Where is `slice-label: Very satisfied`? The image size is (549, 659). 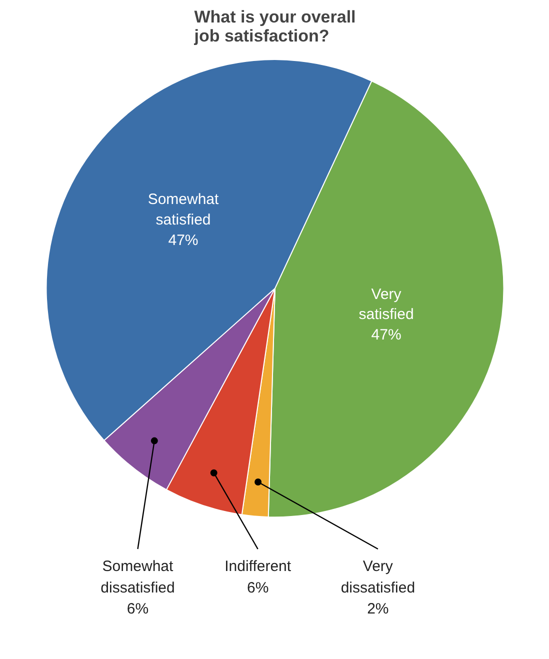 slice-label: Very satisfied is located at coordinates (386, 305).